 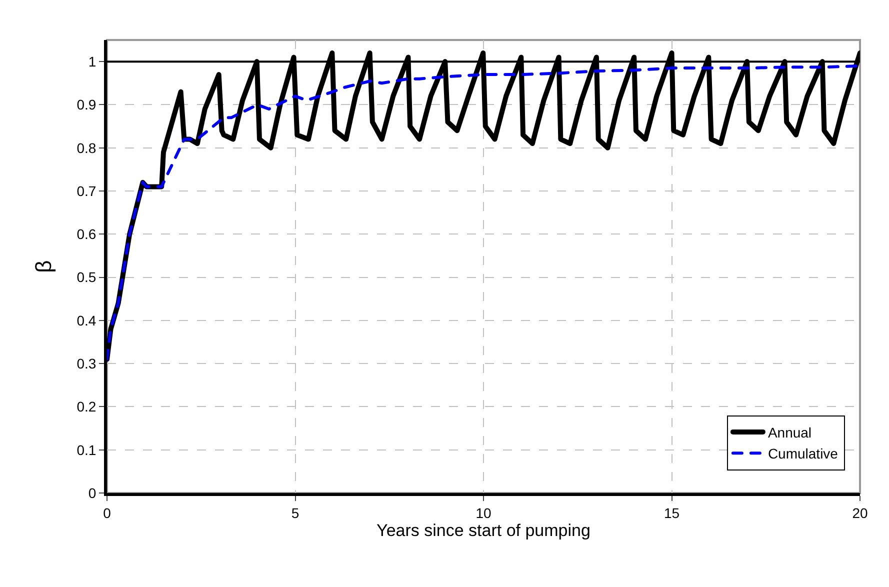 What do you see at coordinates (803, 454) in the screenshot?
I see `legend-label: Cumulative` at bounding box center [803, 454].